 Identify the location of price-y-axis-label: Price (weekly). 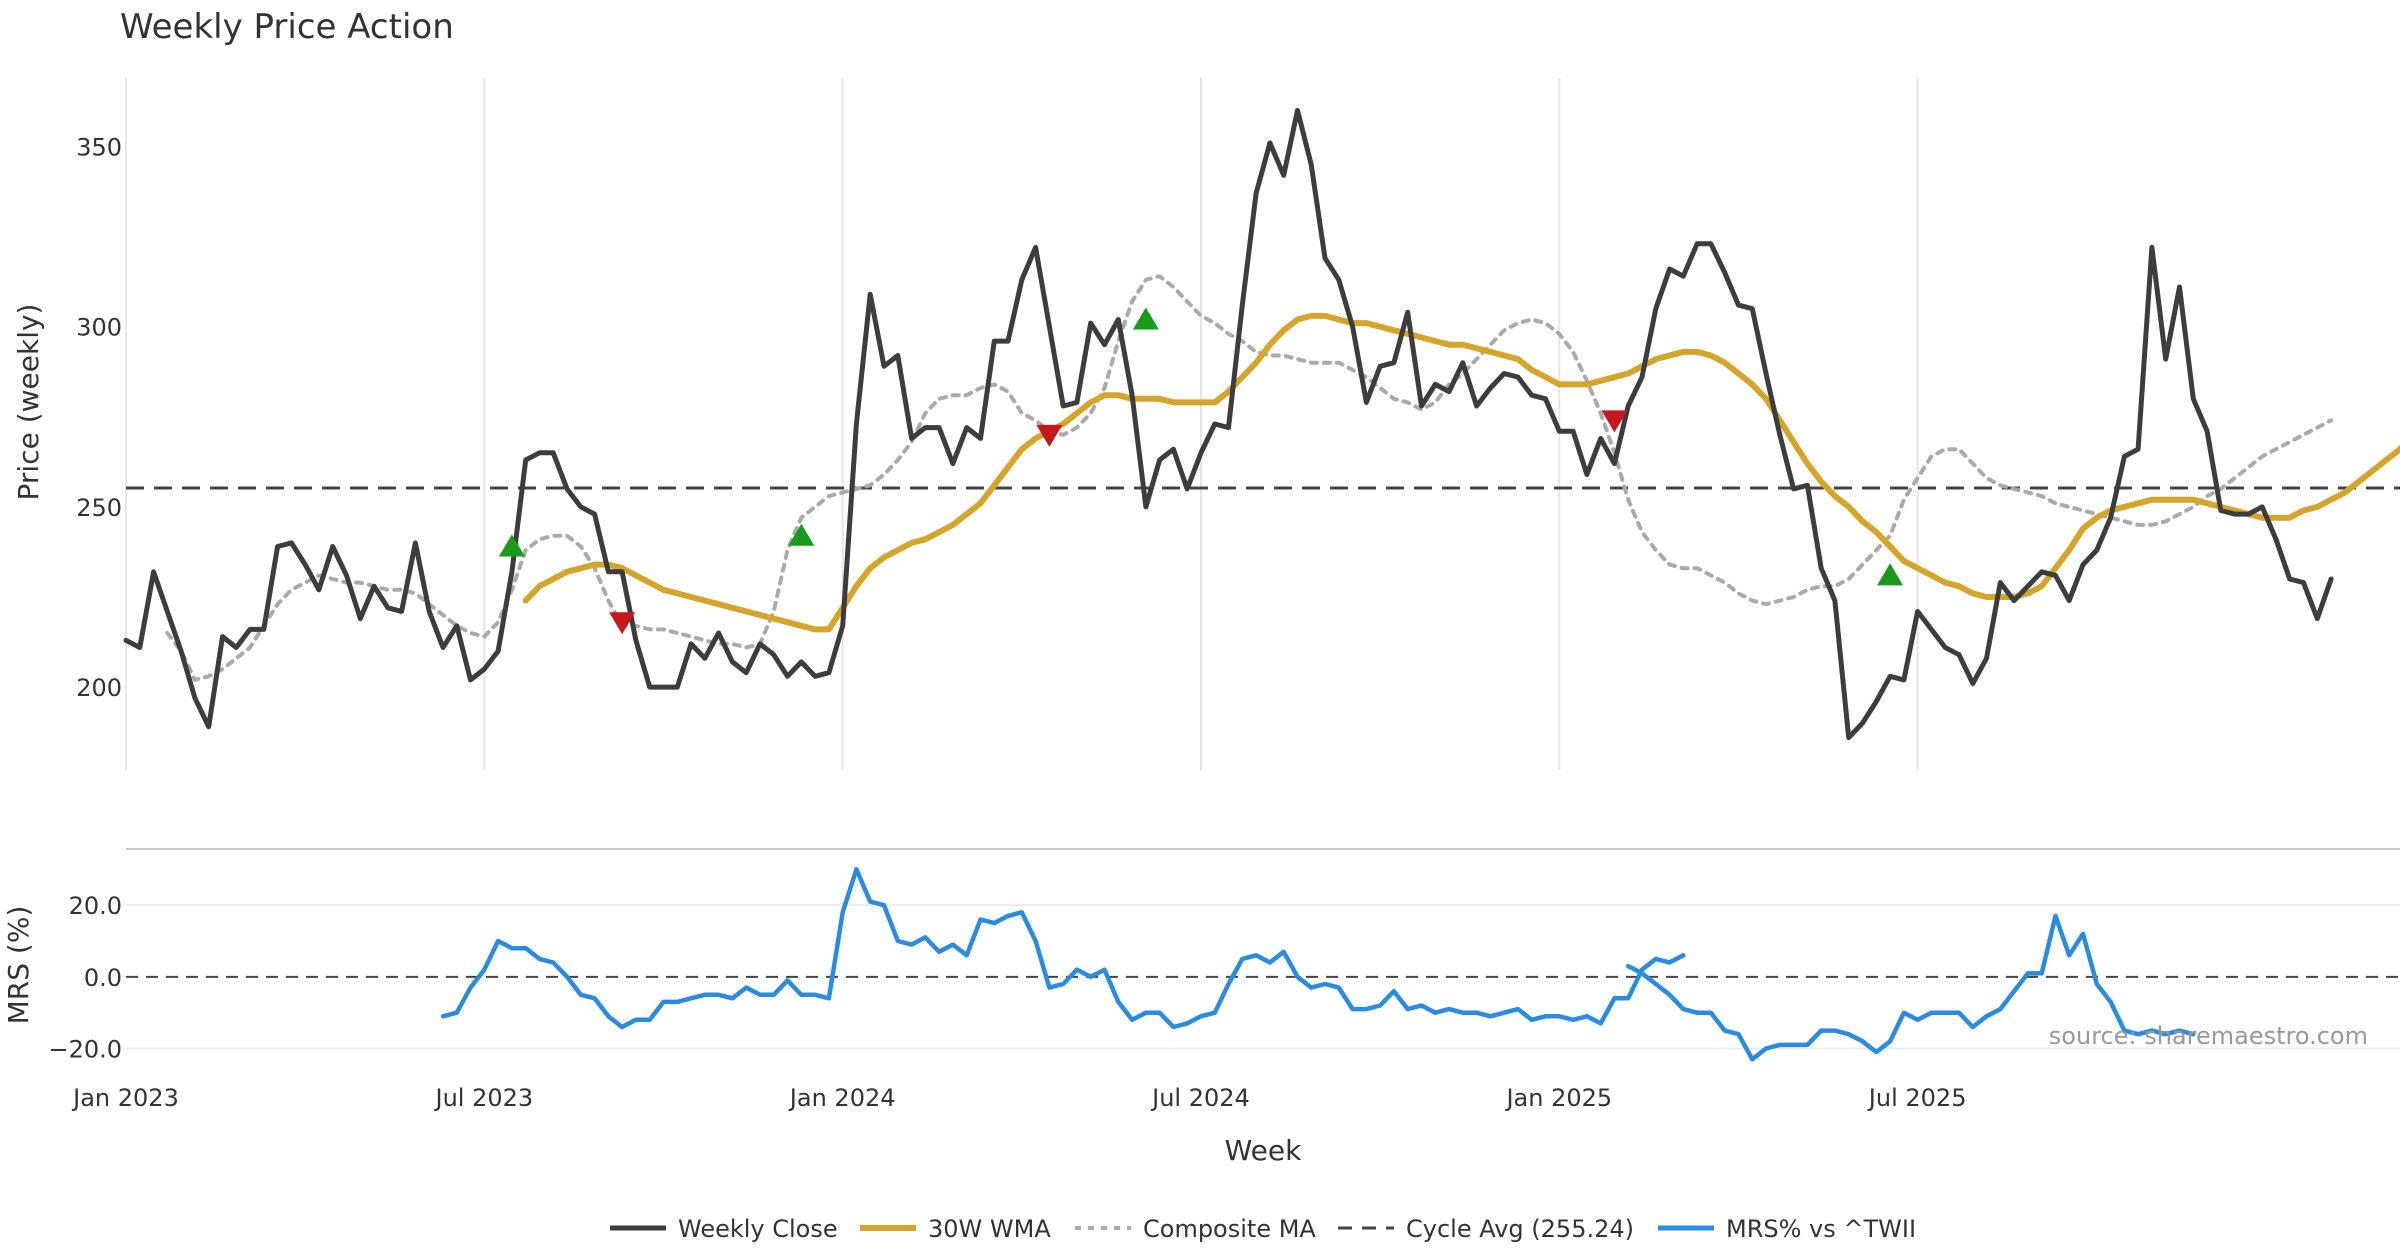
(28, 402).